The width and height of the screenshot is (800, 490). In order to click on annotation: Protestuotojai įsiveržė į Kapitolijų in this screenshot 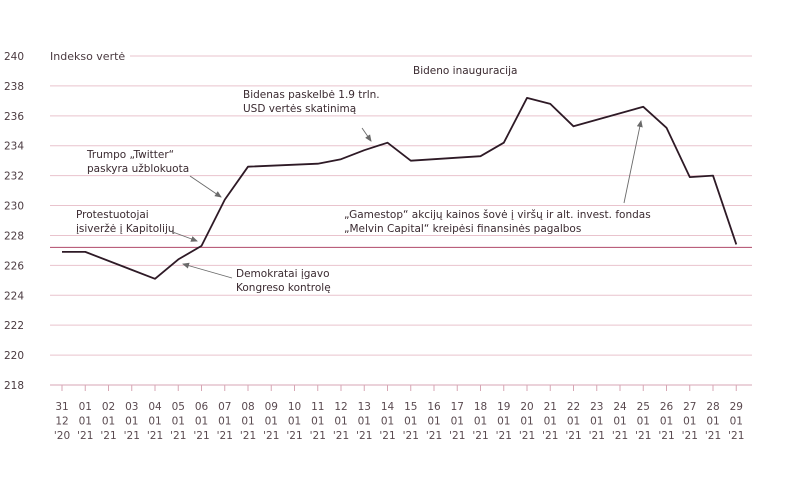, I will do `click(125, 222)`.